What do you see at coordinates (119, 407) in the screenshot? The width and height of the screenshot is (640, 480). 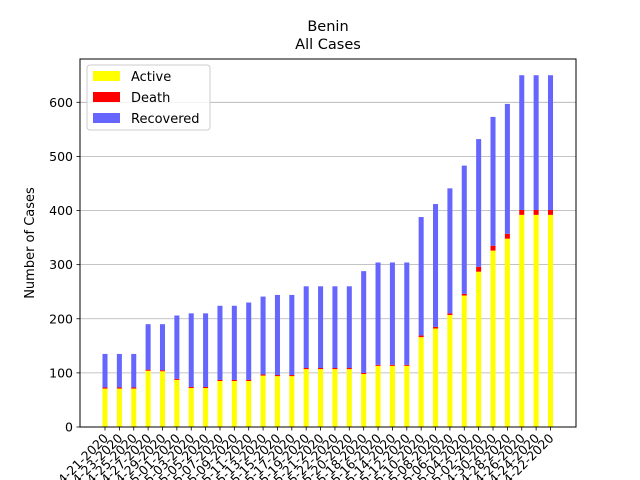 I see `bar-active-04-22-2020` at bounding box center [119, 407].